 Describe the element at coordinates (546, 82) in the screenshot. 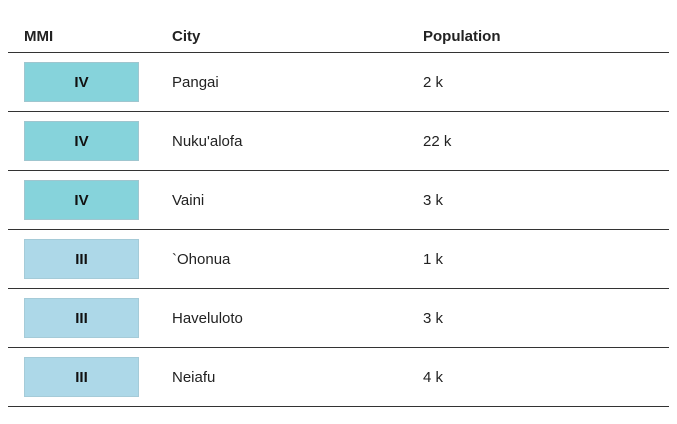

I see `population-cell: 2 k` at that location.